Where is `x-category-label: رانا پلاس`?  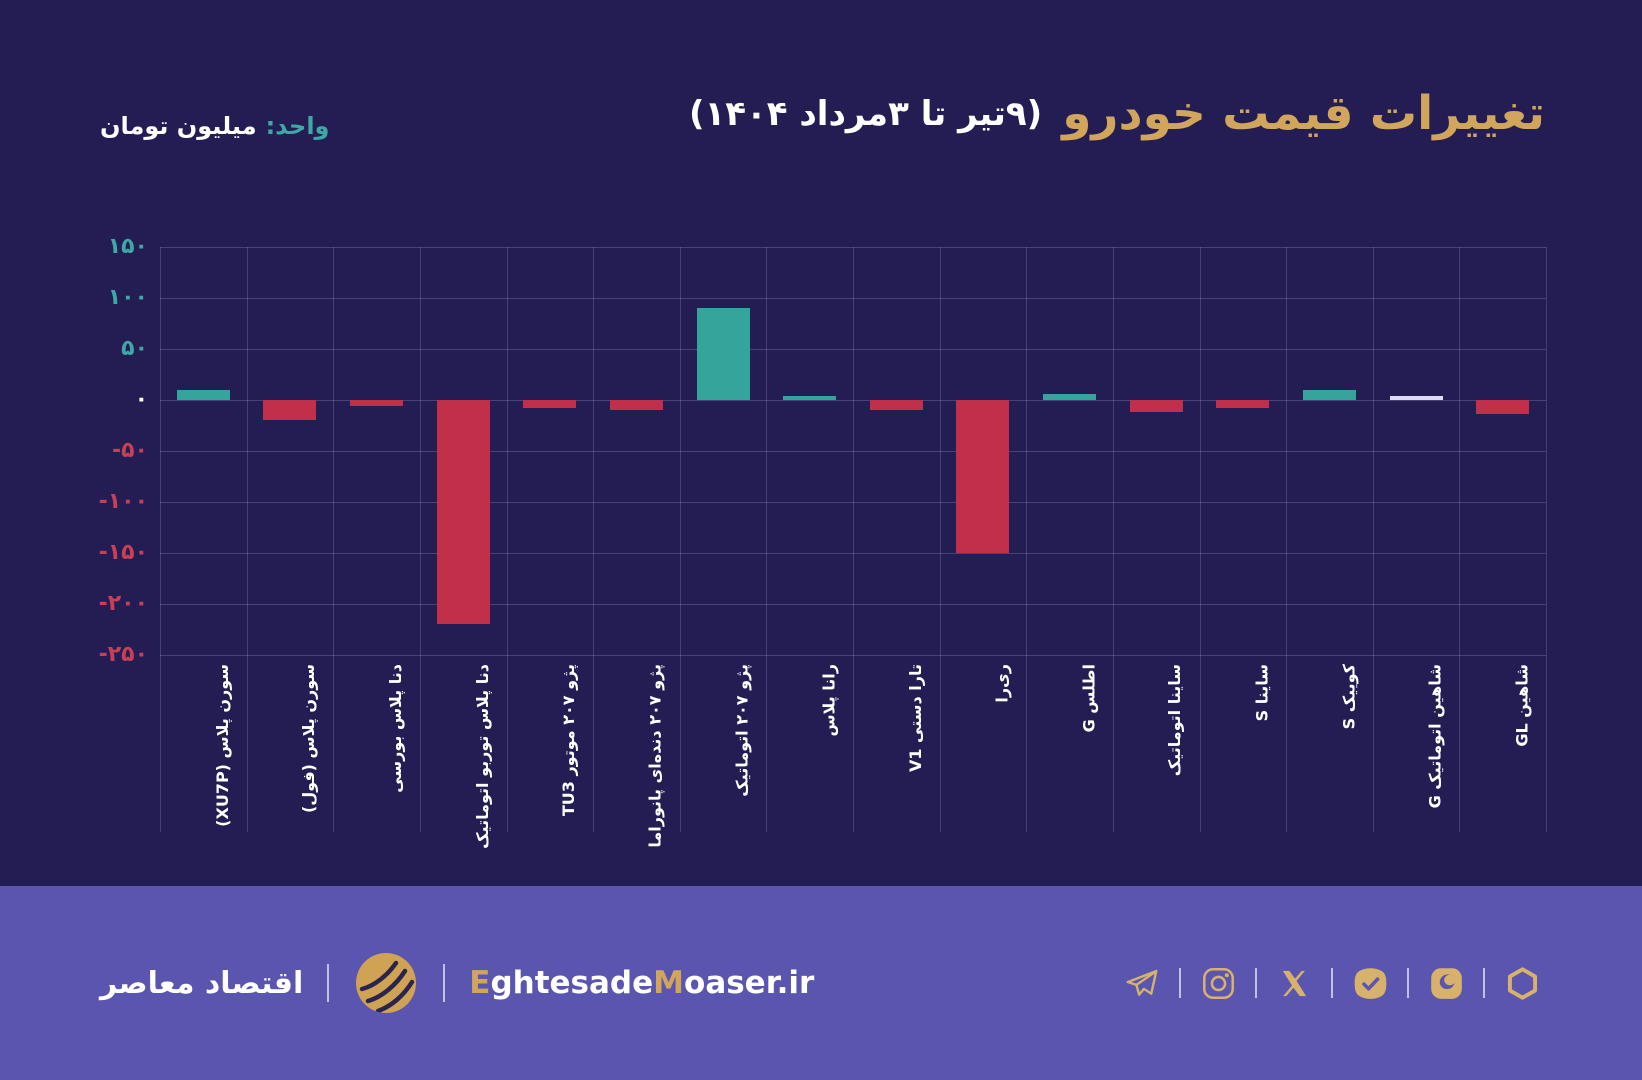 x-category-label: رانا پلاس is located at coordinates (829, 700).